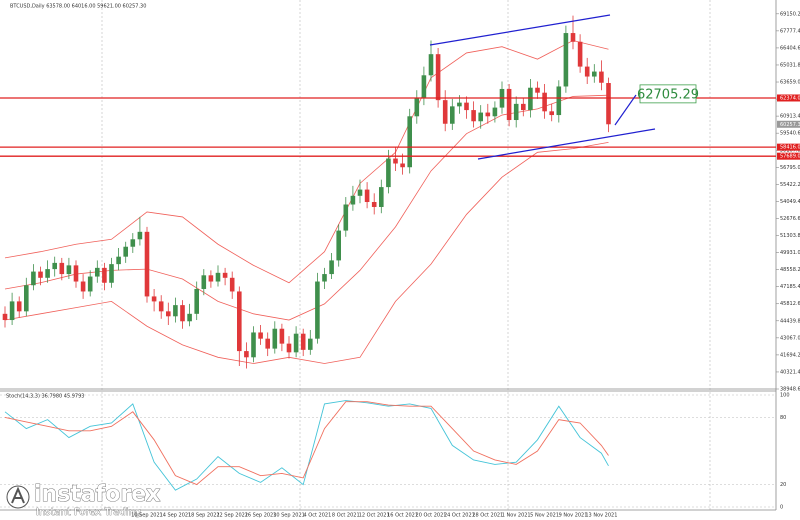 The width and height of the screenshot is (800, 520). Describe the element at coordinates (781, 508) in the screenshot. I see `y-tick-label: 0` at that location.